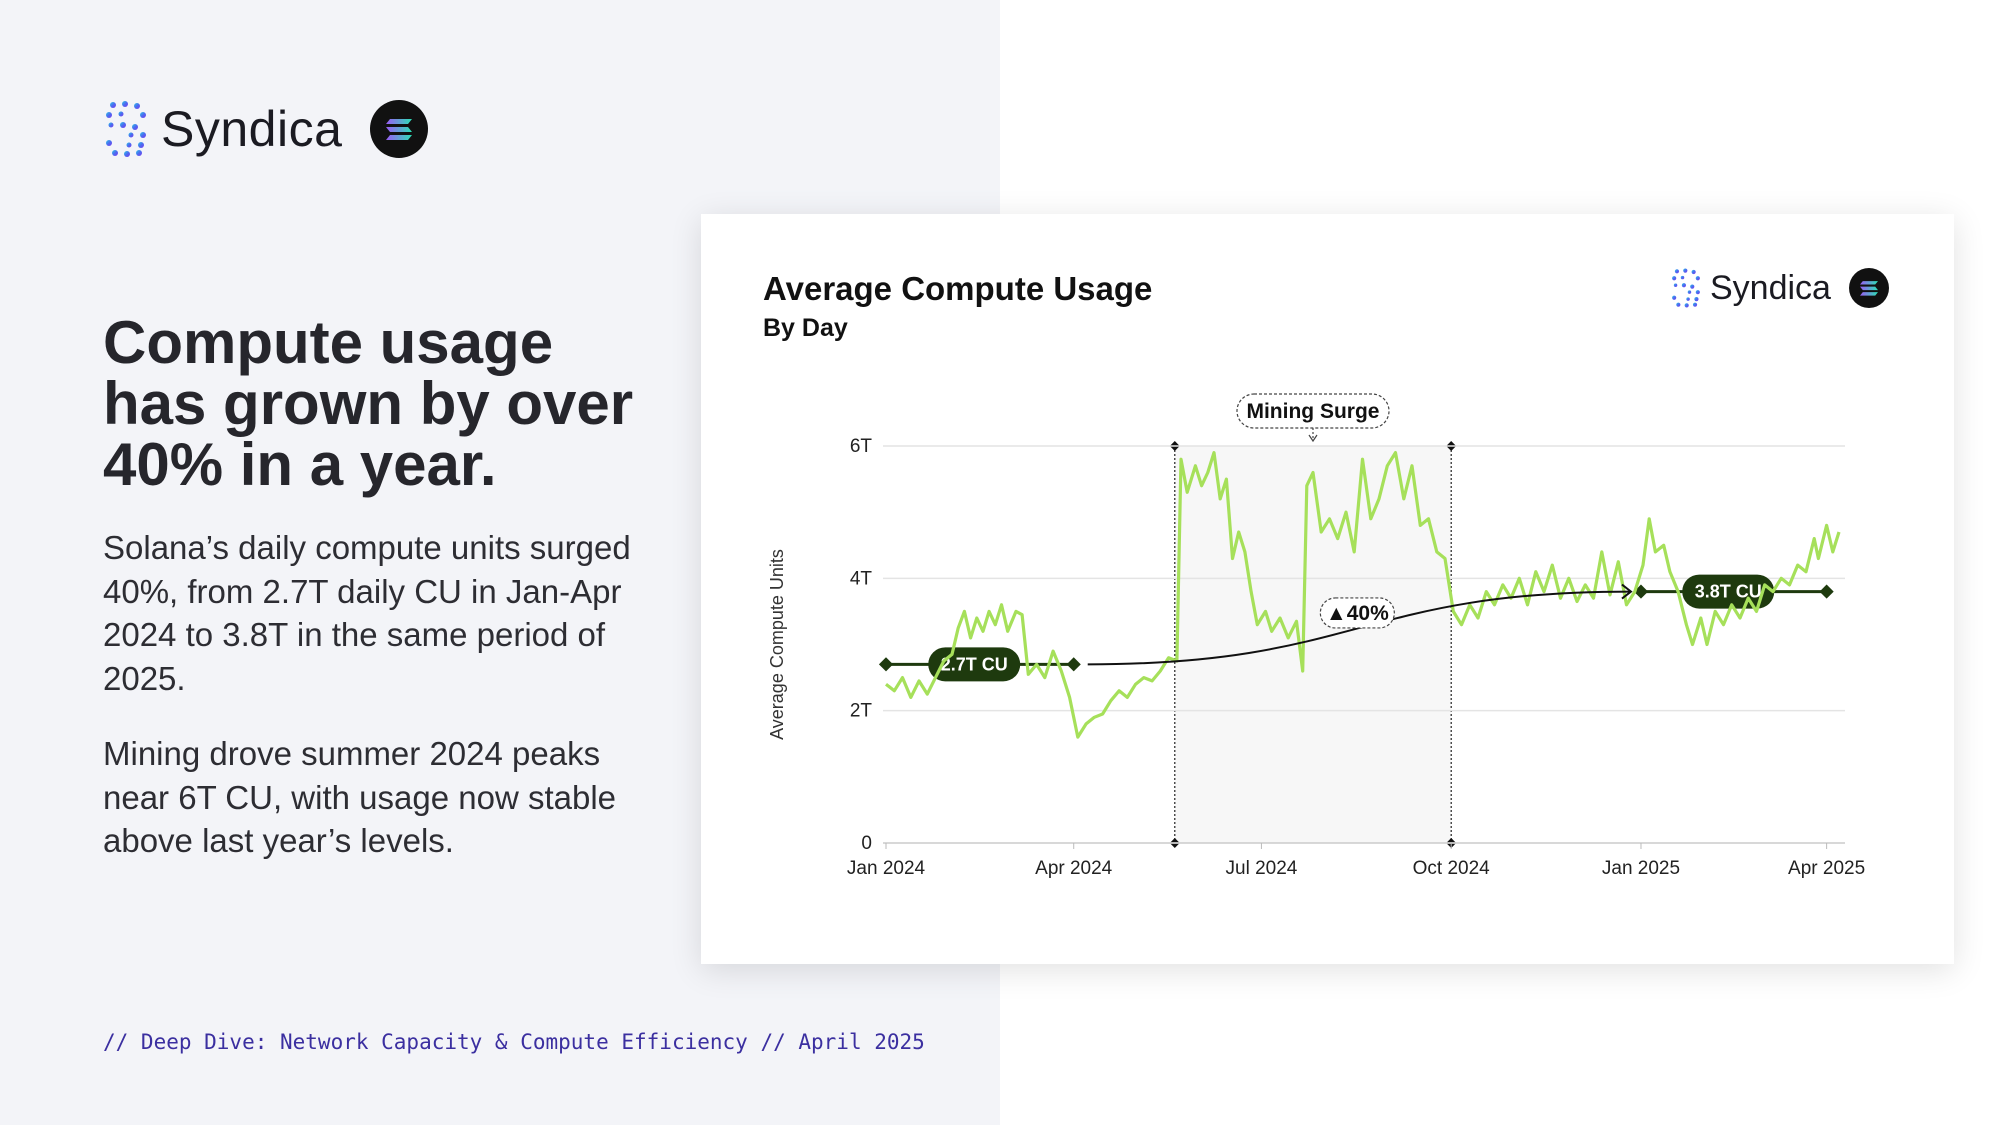 The height and width of the screenshot is (1125, 2000). What do you see at coordinates (1452, 868) in the screenshot?
I see `x-tick-label: Oct 2024` at bounding box center [1452, 868].